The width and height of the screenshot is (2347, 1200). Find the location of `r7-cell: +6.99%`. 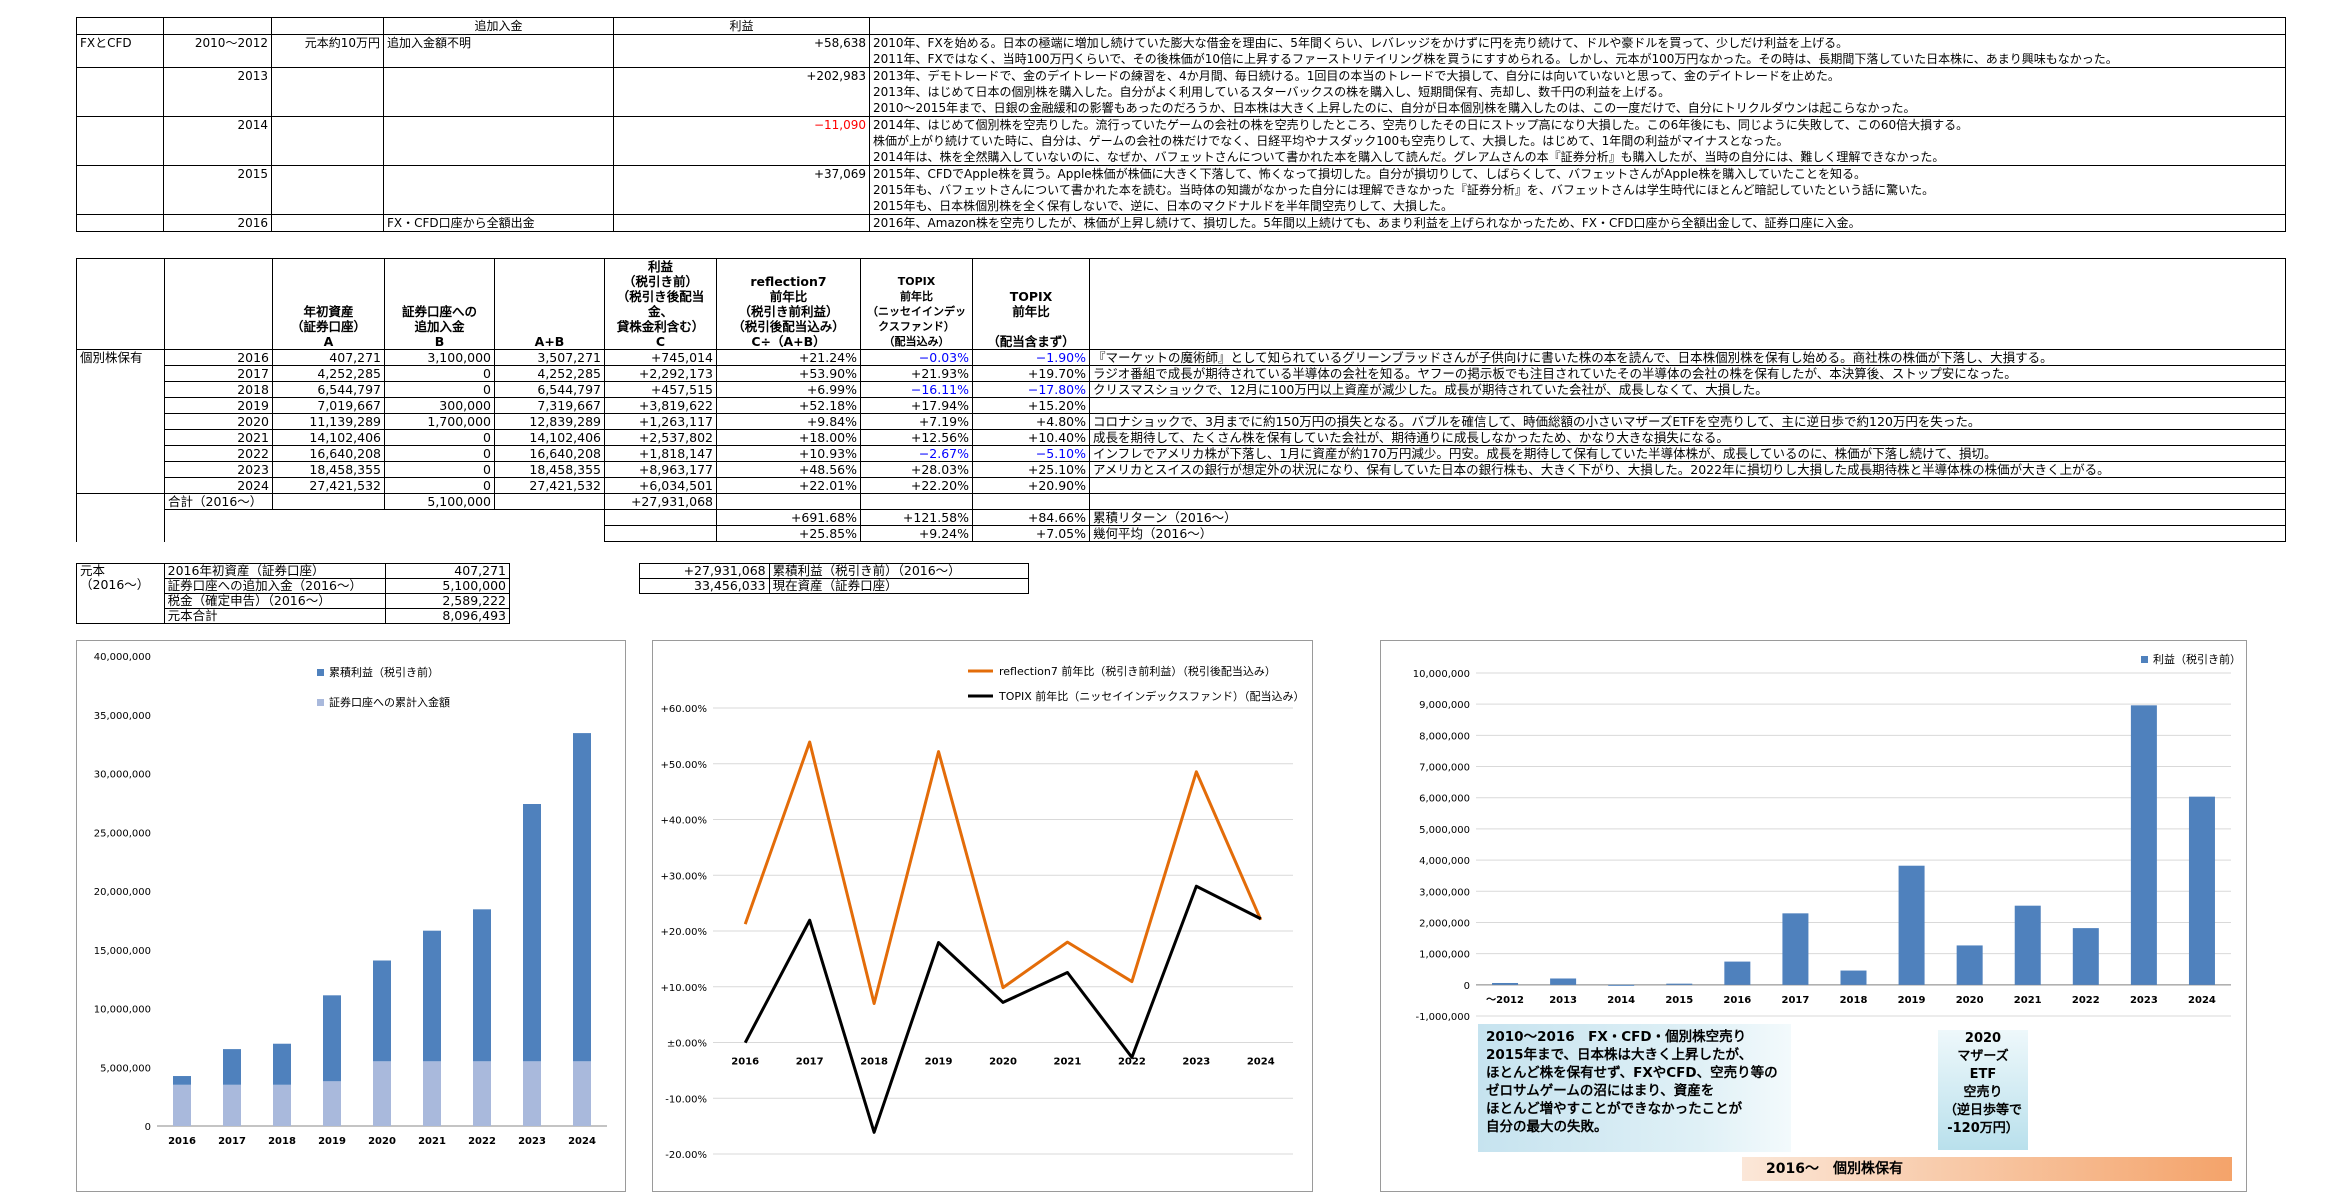

r7-cell: +6.99% is located at coordinates (788, 389).